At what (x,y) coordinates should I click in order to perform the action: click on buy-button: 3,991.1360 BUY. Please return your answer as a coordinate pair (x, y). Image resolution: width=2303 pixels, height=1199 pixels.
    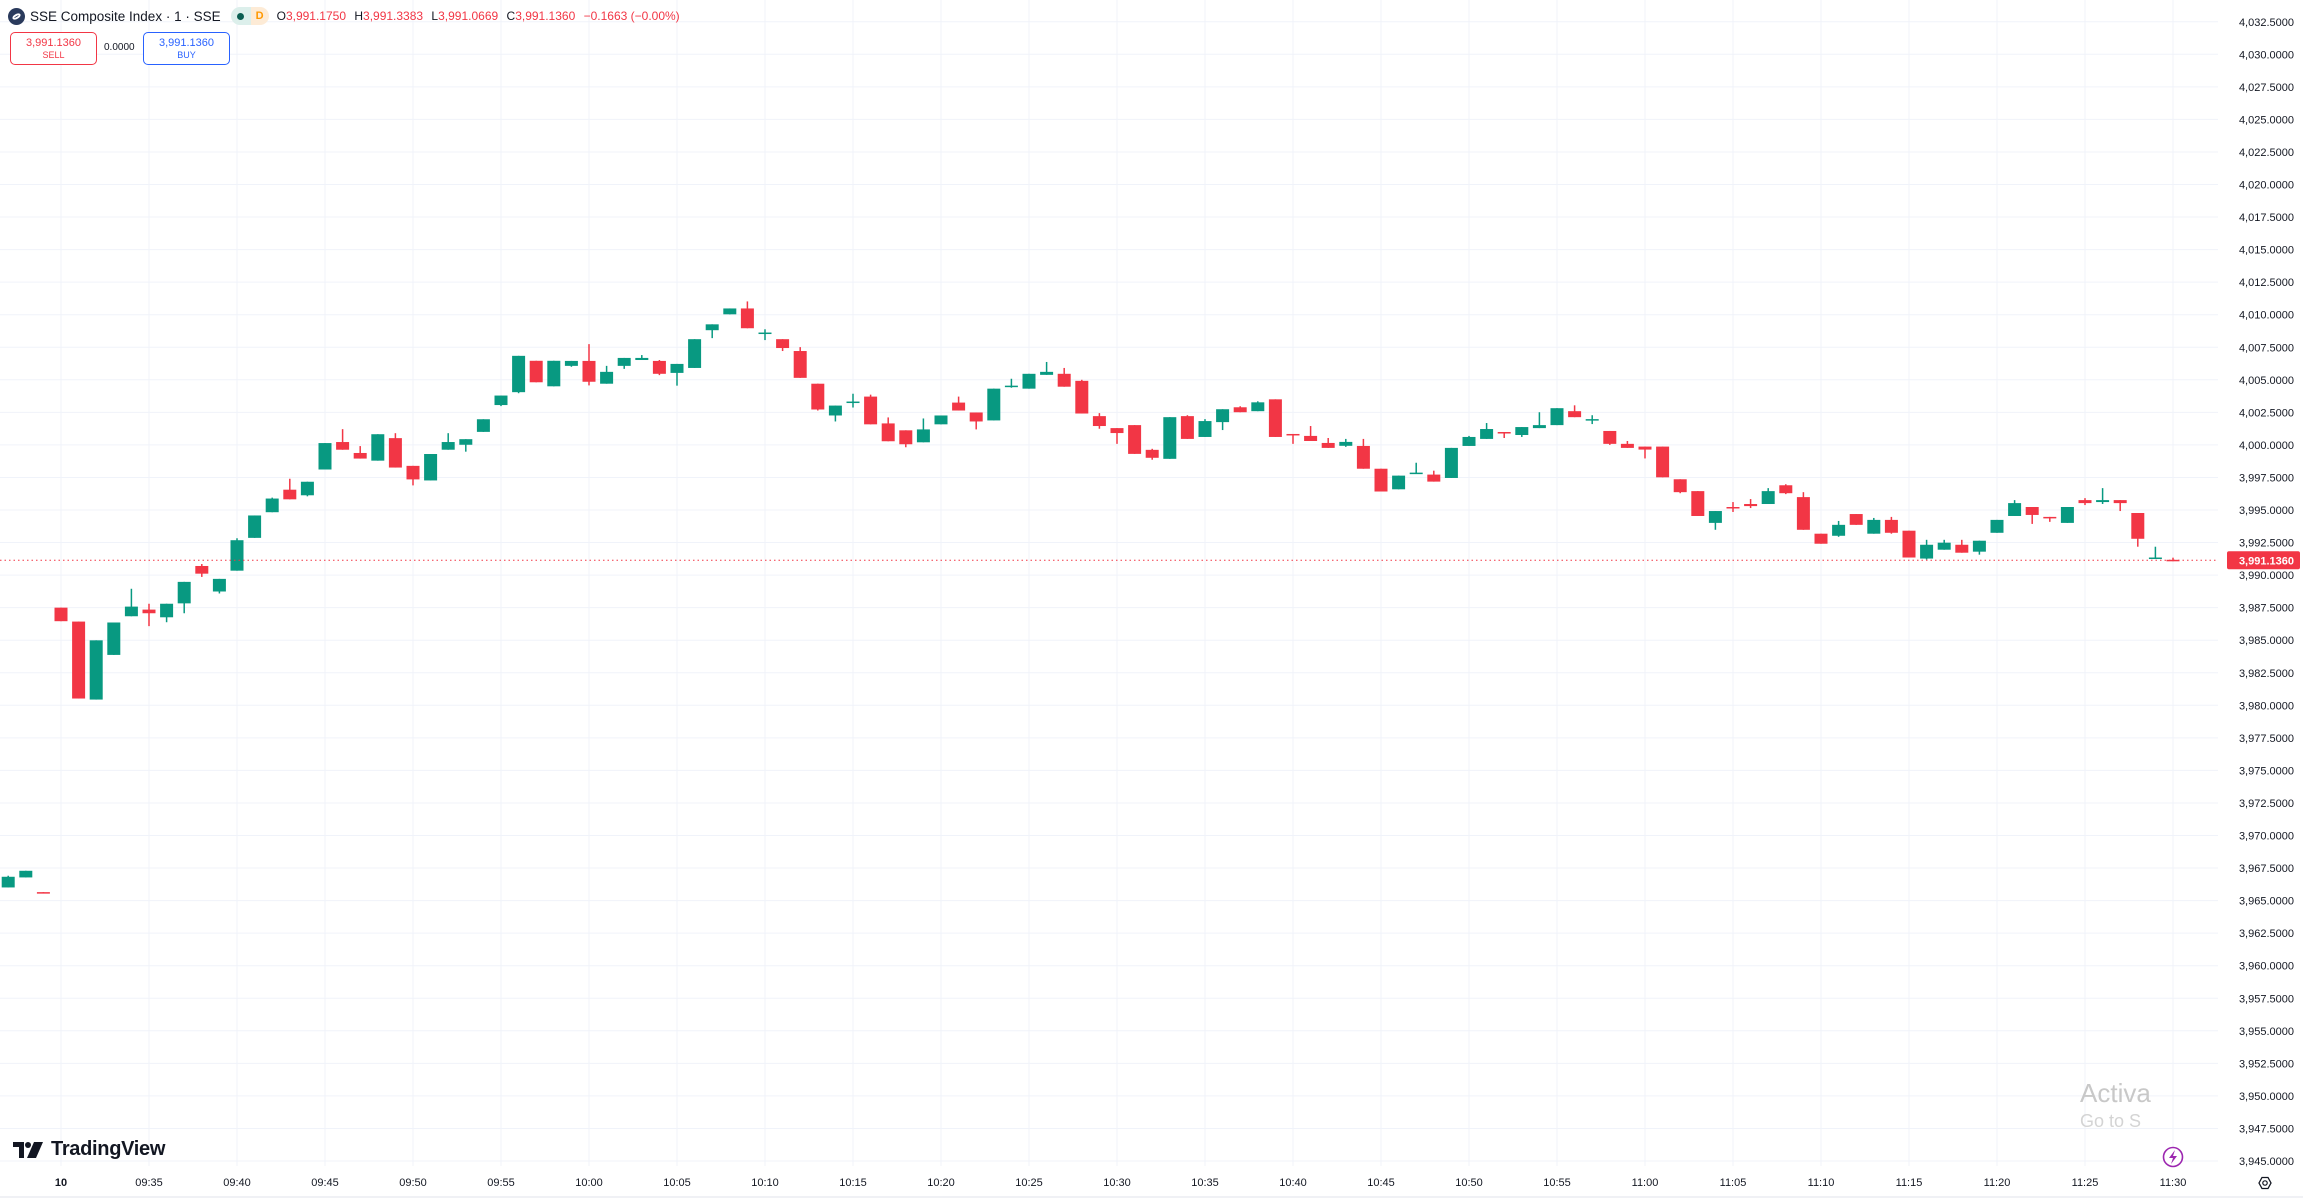
    Looking at the image, I should click on (186, 48).